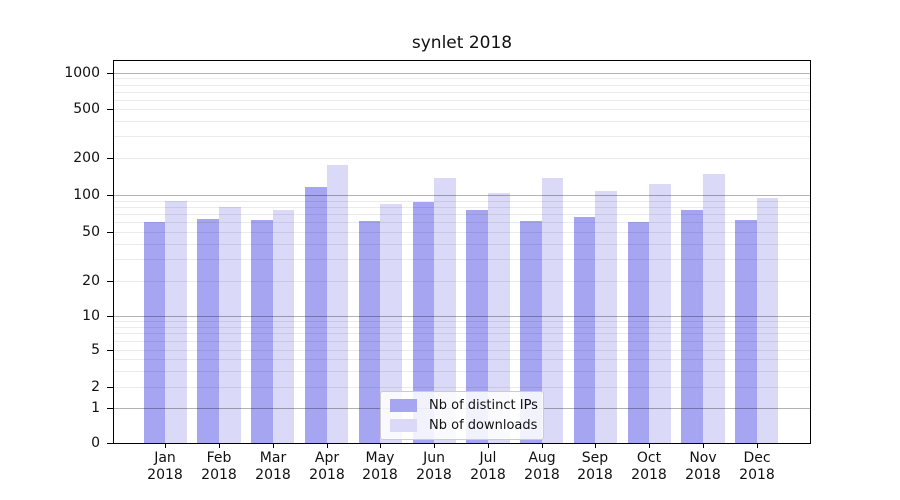 This screenshot has height=500, width=900. What do you see at coordinates (757, 466) in the screenshot?
I see `x-tick-label-dec: Dec 2018` at bounding box center [757, 466].